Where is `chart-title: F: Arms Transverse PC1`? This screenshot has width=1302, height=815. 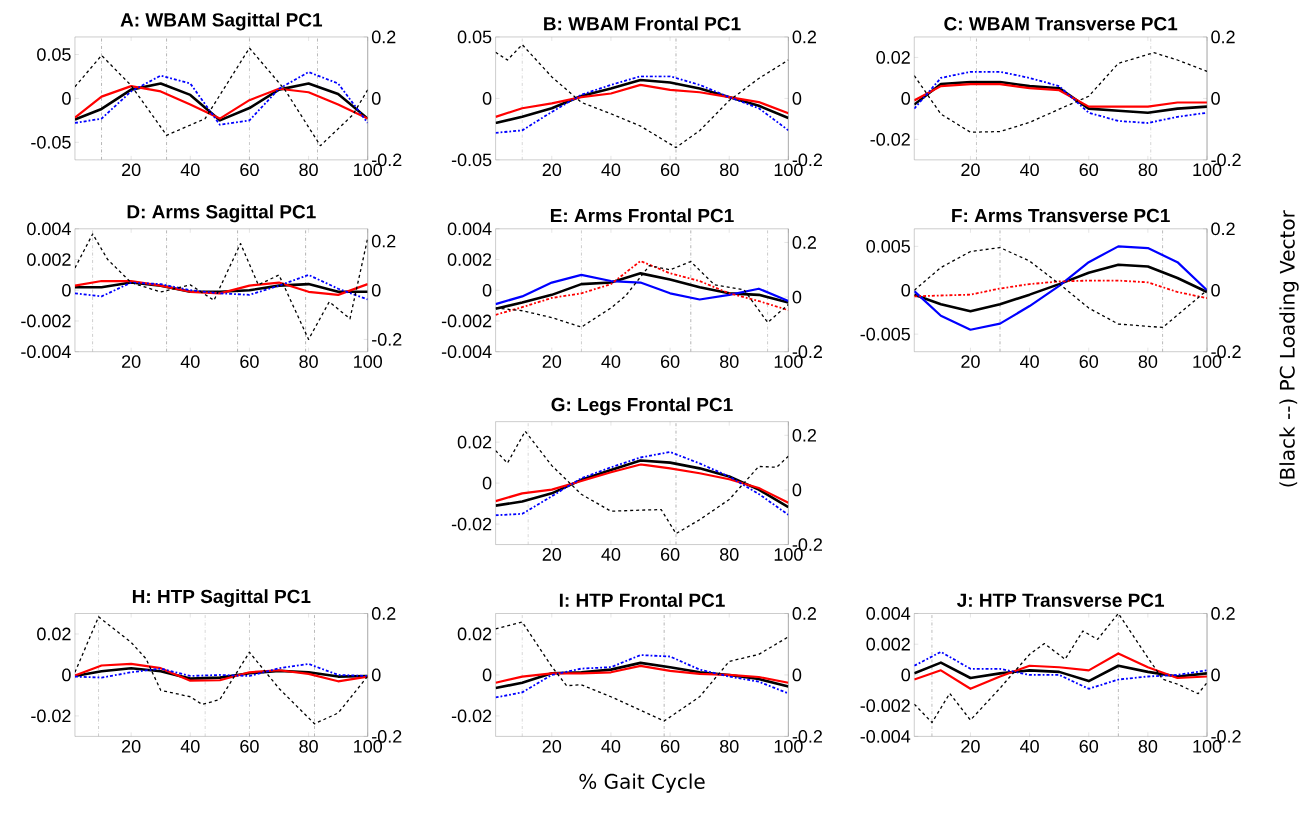 chart-title: F: Arms Transverse PC1 is located at coordinates (1061, 215).